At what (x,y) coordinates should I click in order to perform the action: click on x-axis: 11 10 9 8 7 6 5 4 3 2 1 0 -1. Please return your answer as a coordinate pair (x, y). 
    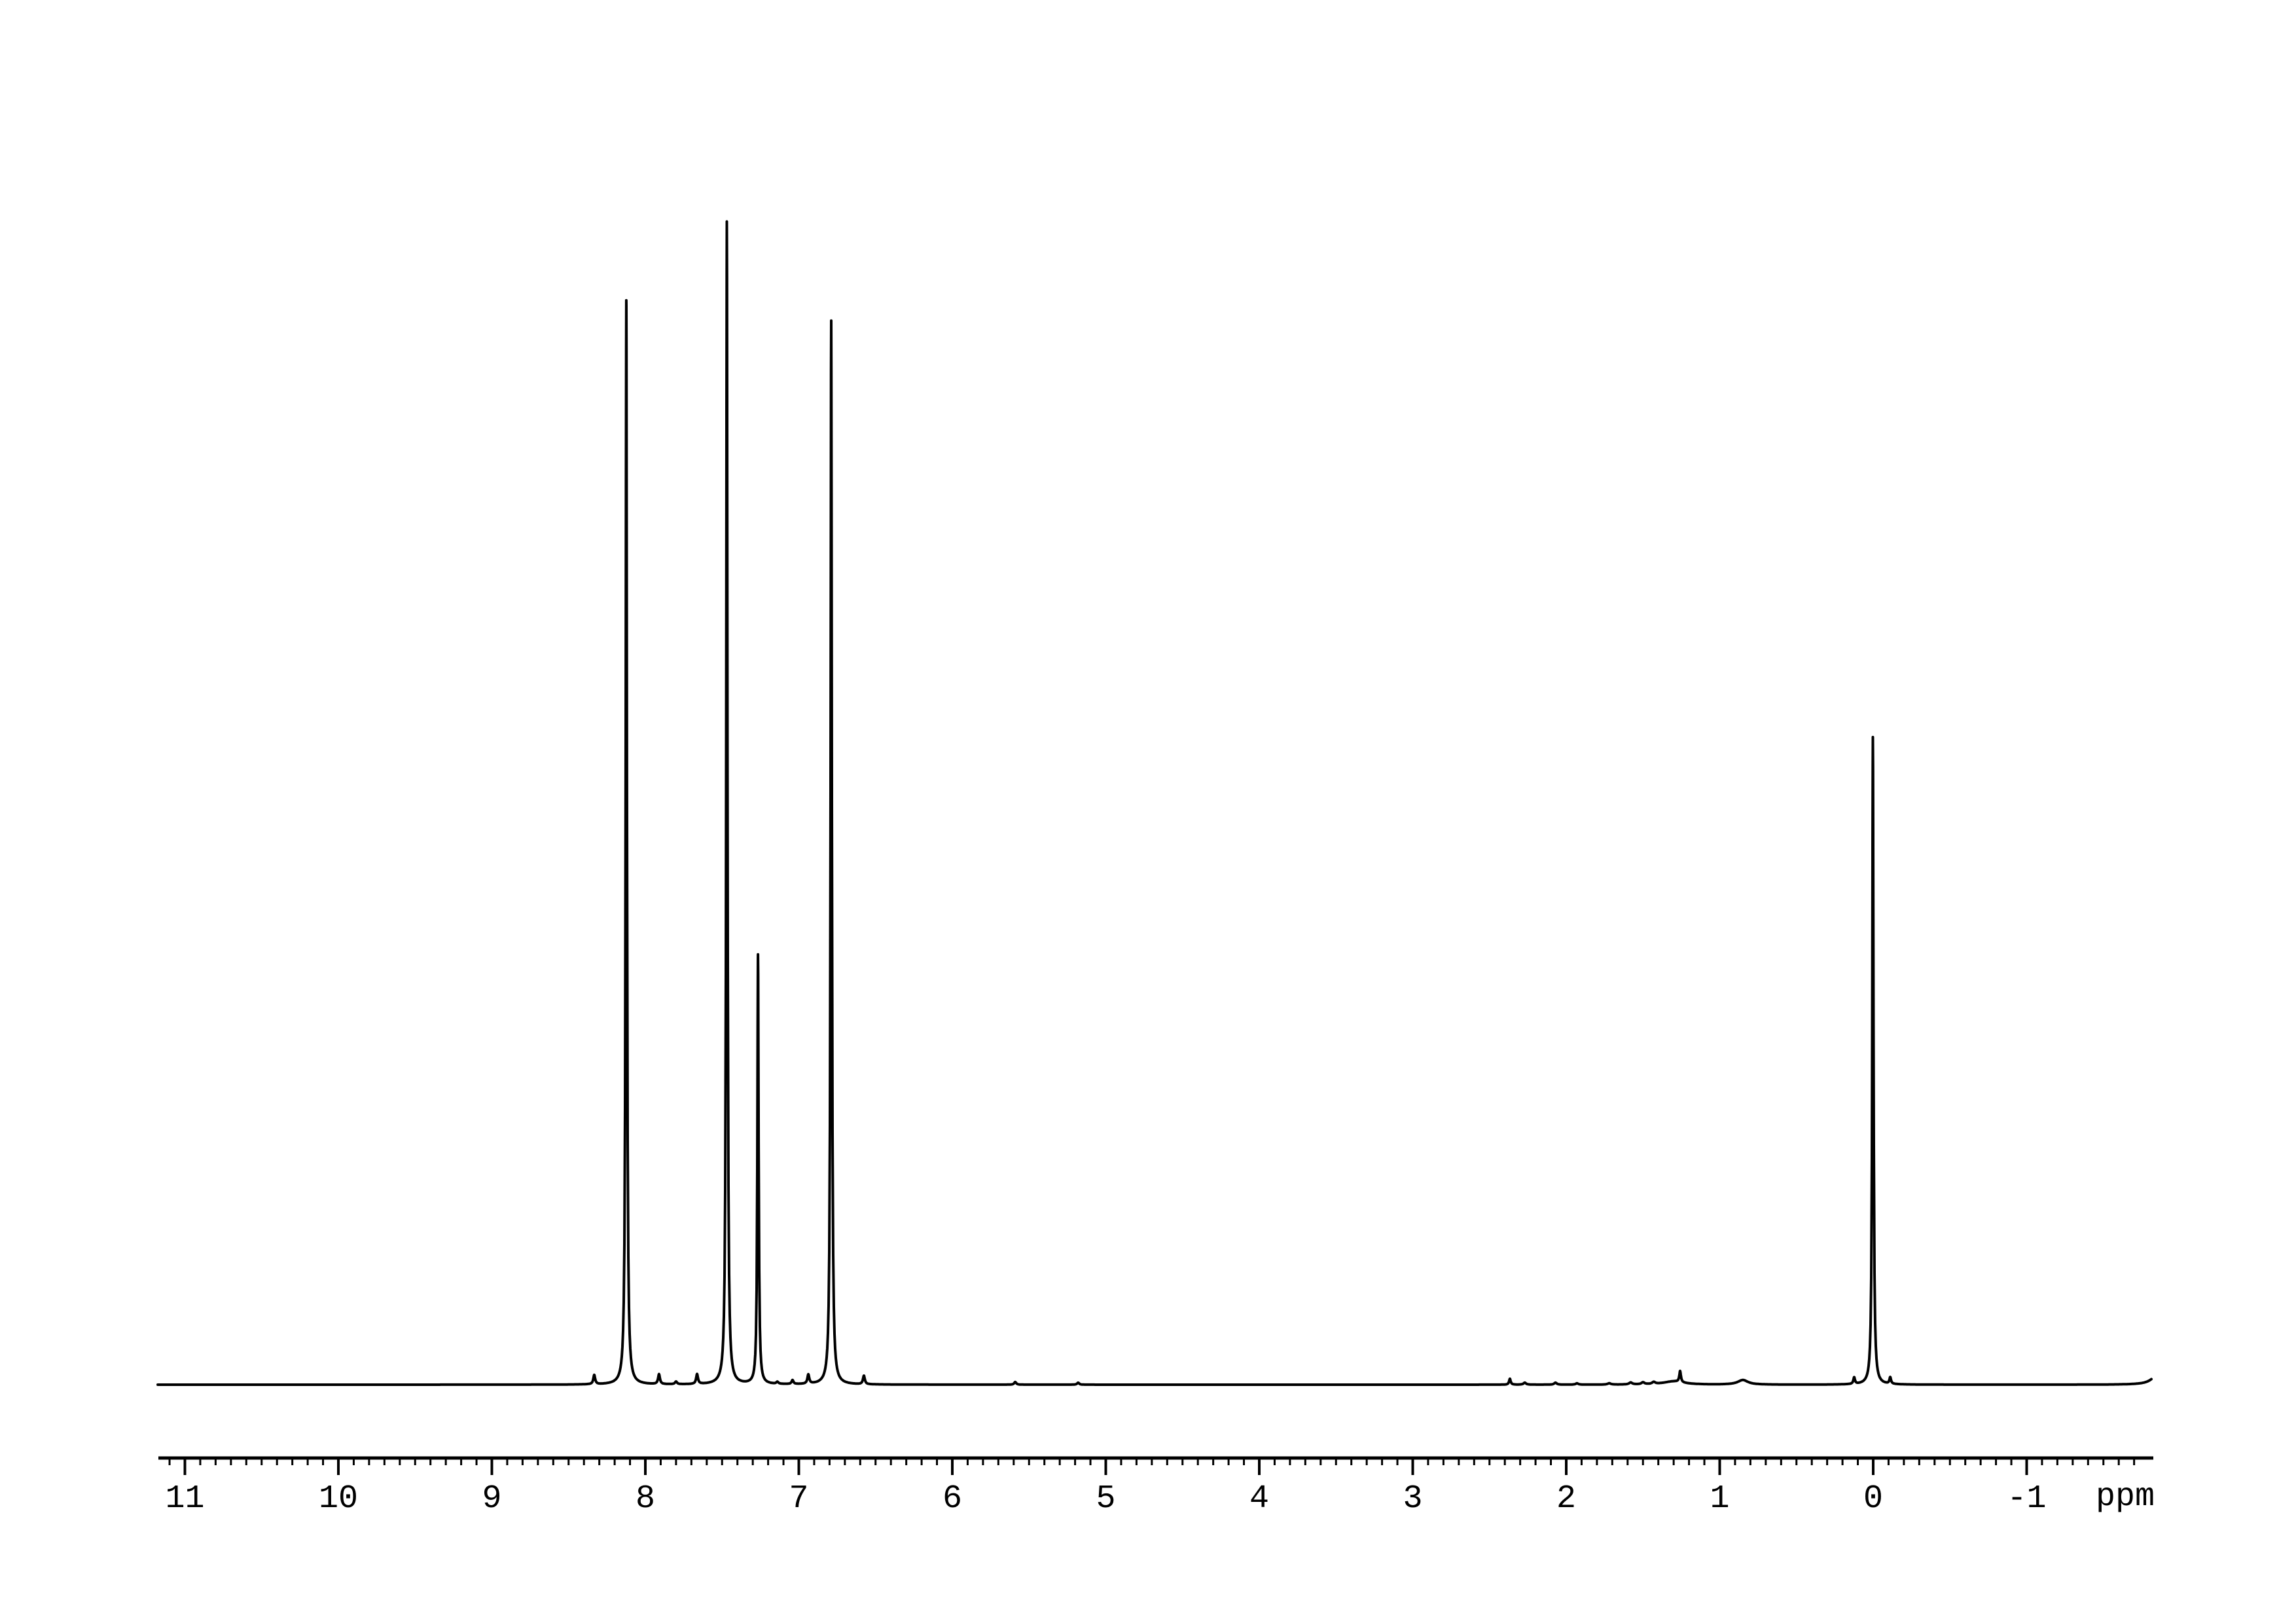
    Looking at the image, I should click on (1155, 1487).